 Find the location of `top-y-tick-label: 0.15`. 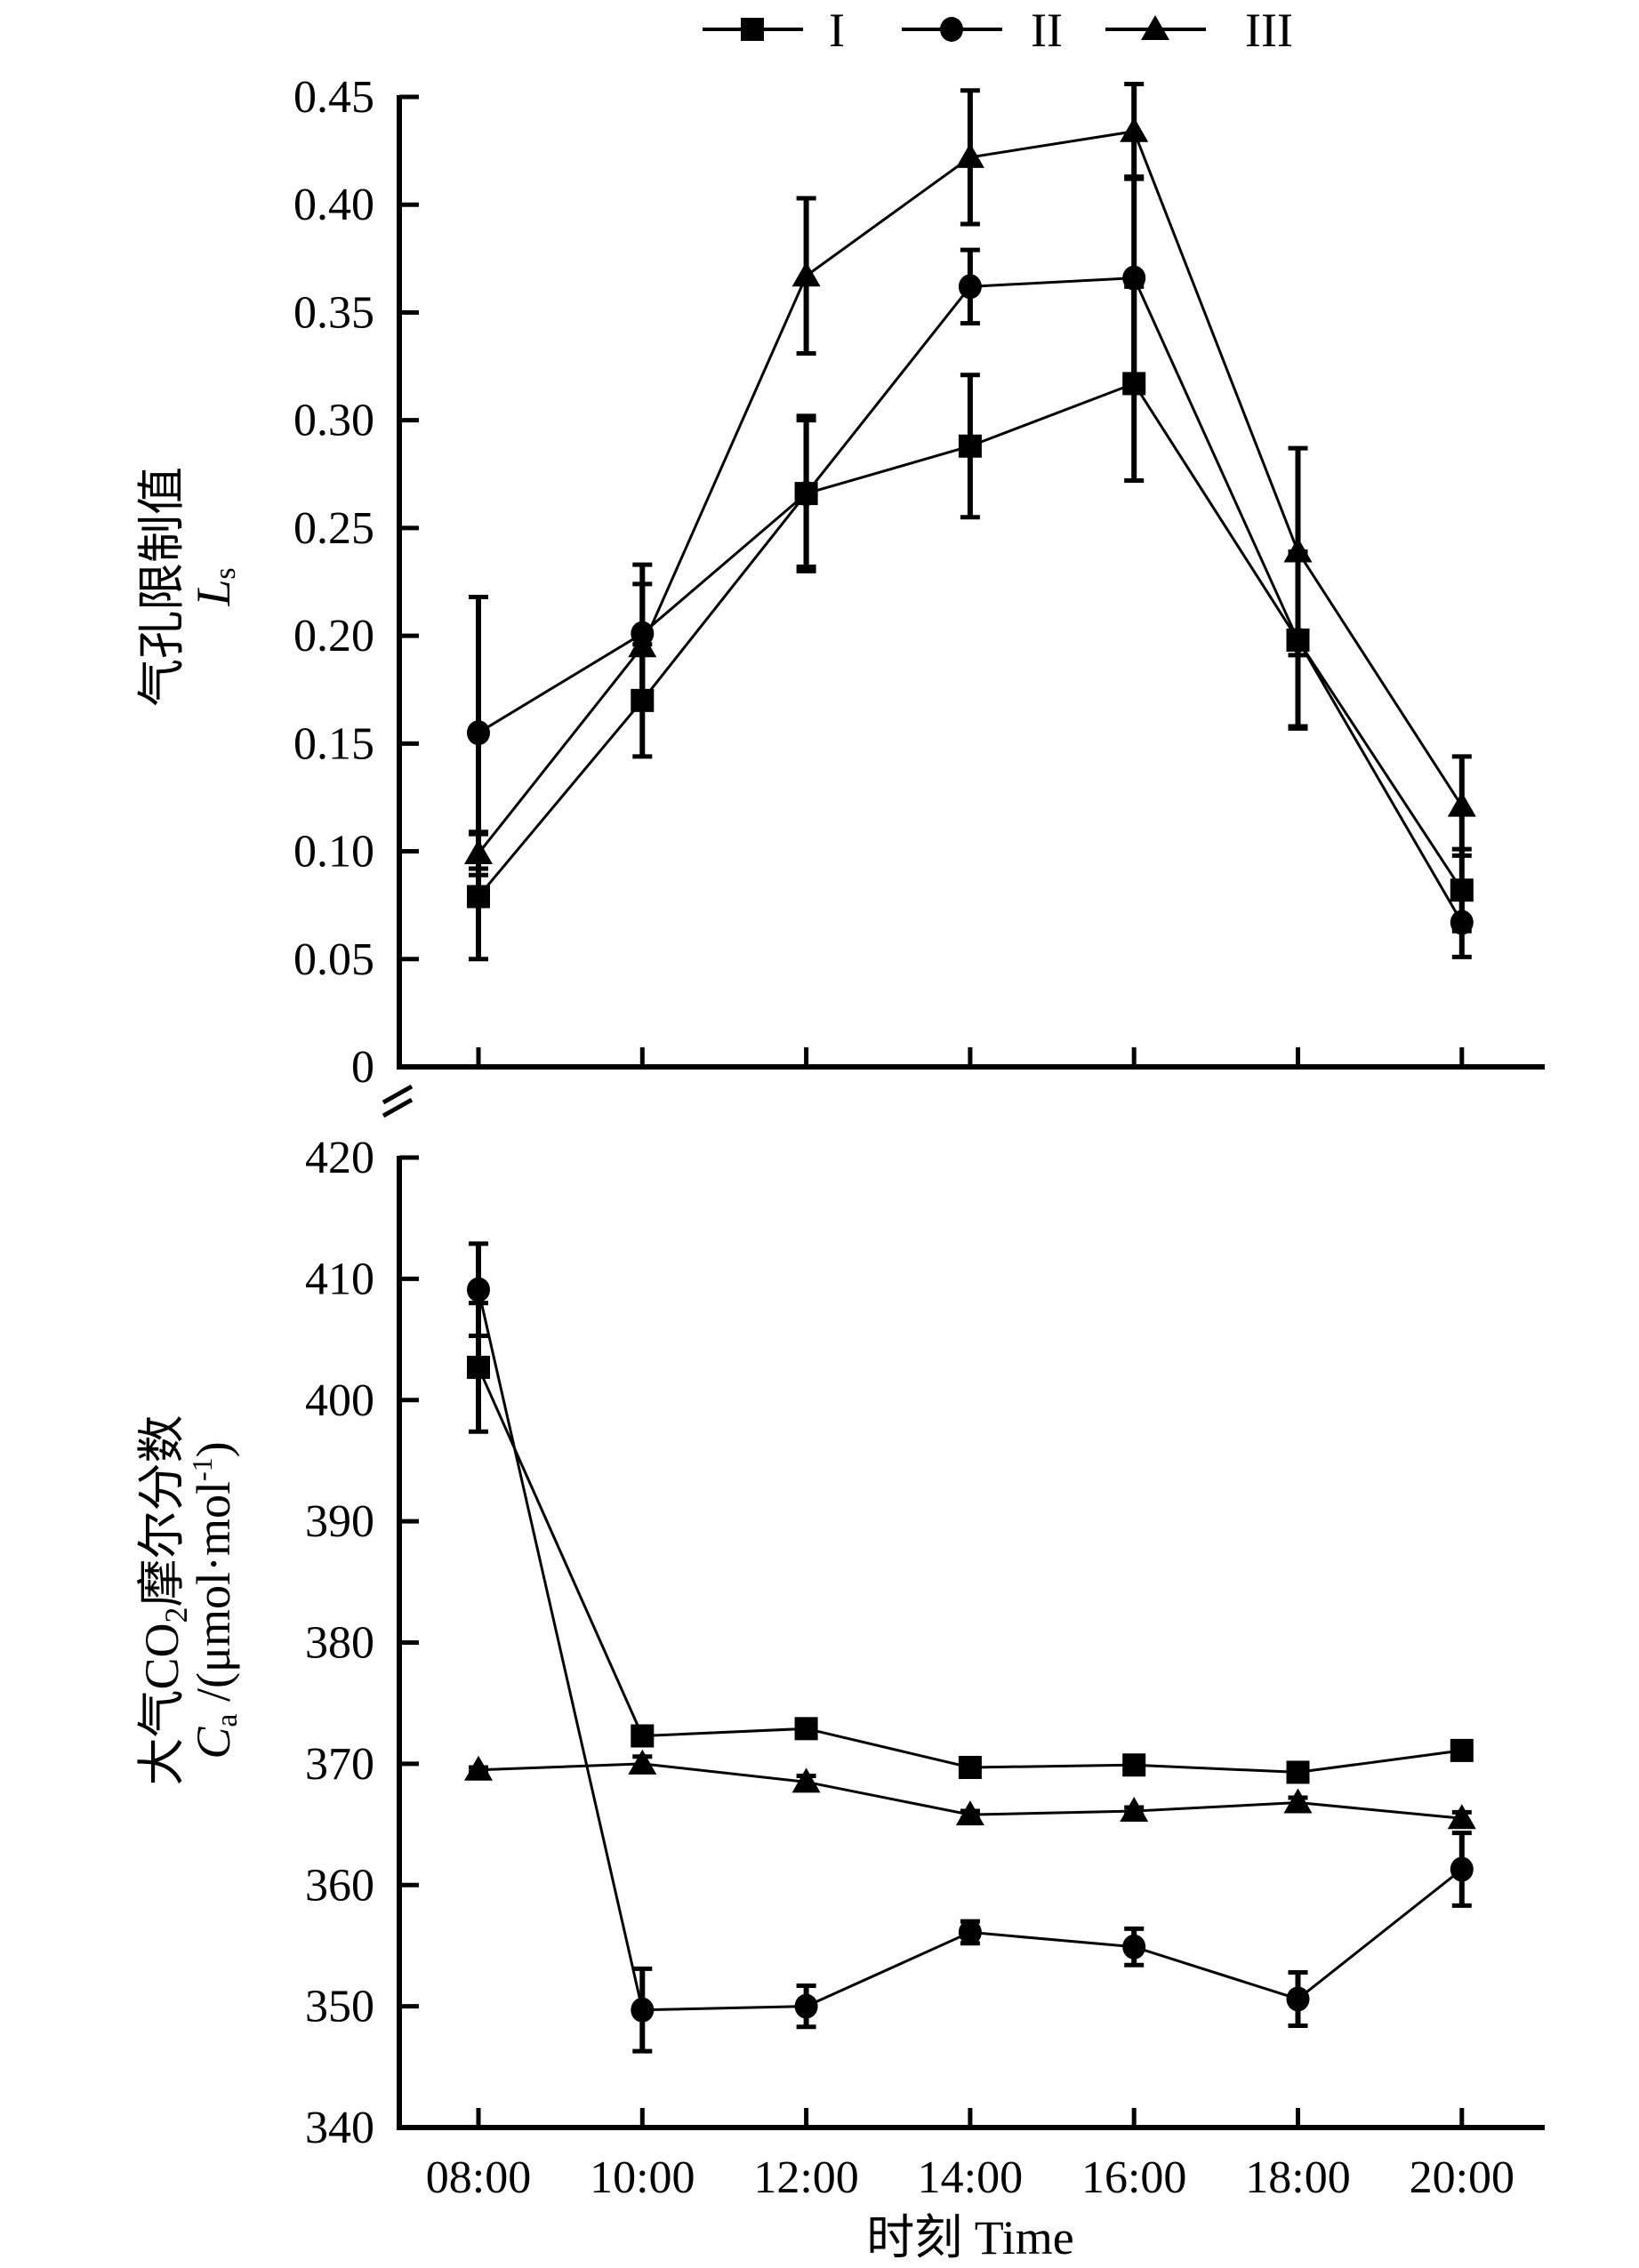

top-y-tick-label: 0.15 is located at coordinates (333, 743).